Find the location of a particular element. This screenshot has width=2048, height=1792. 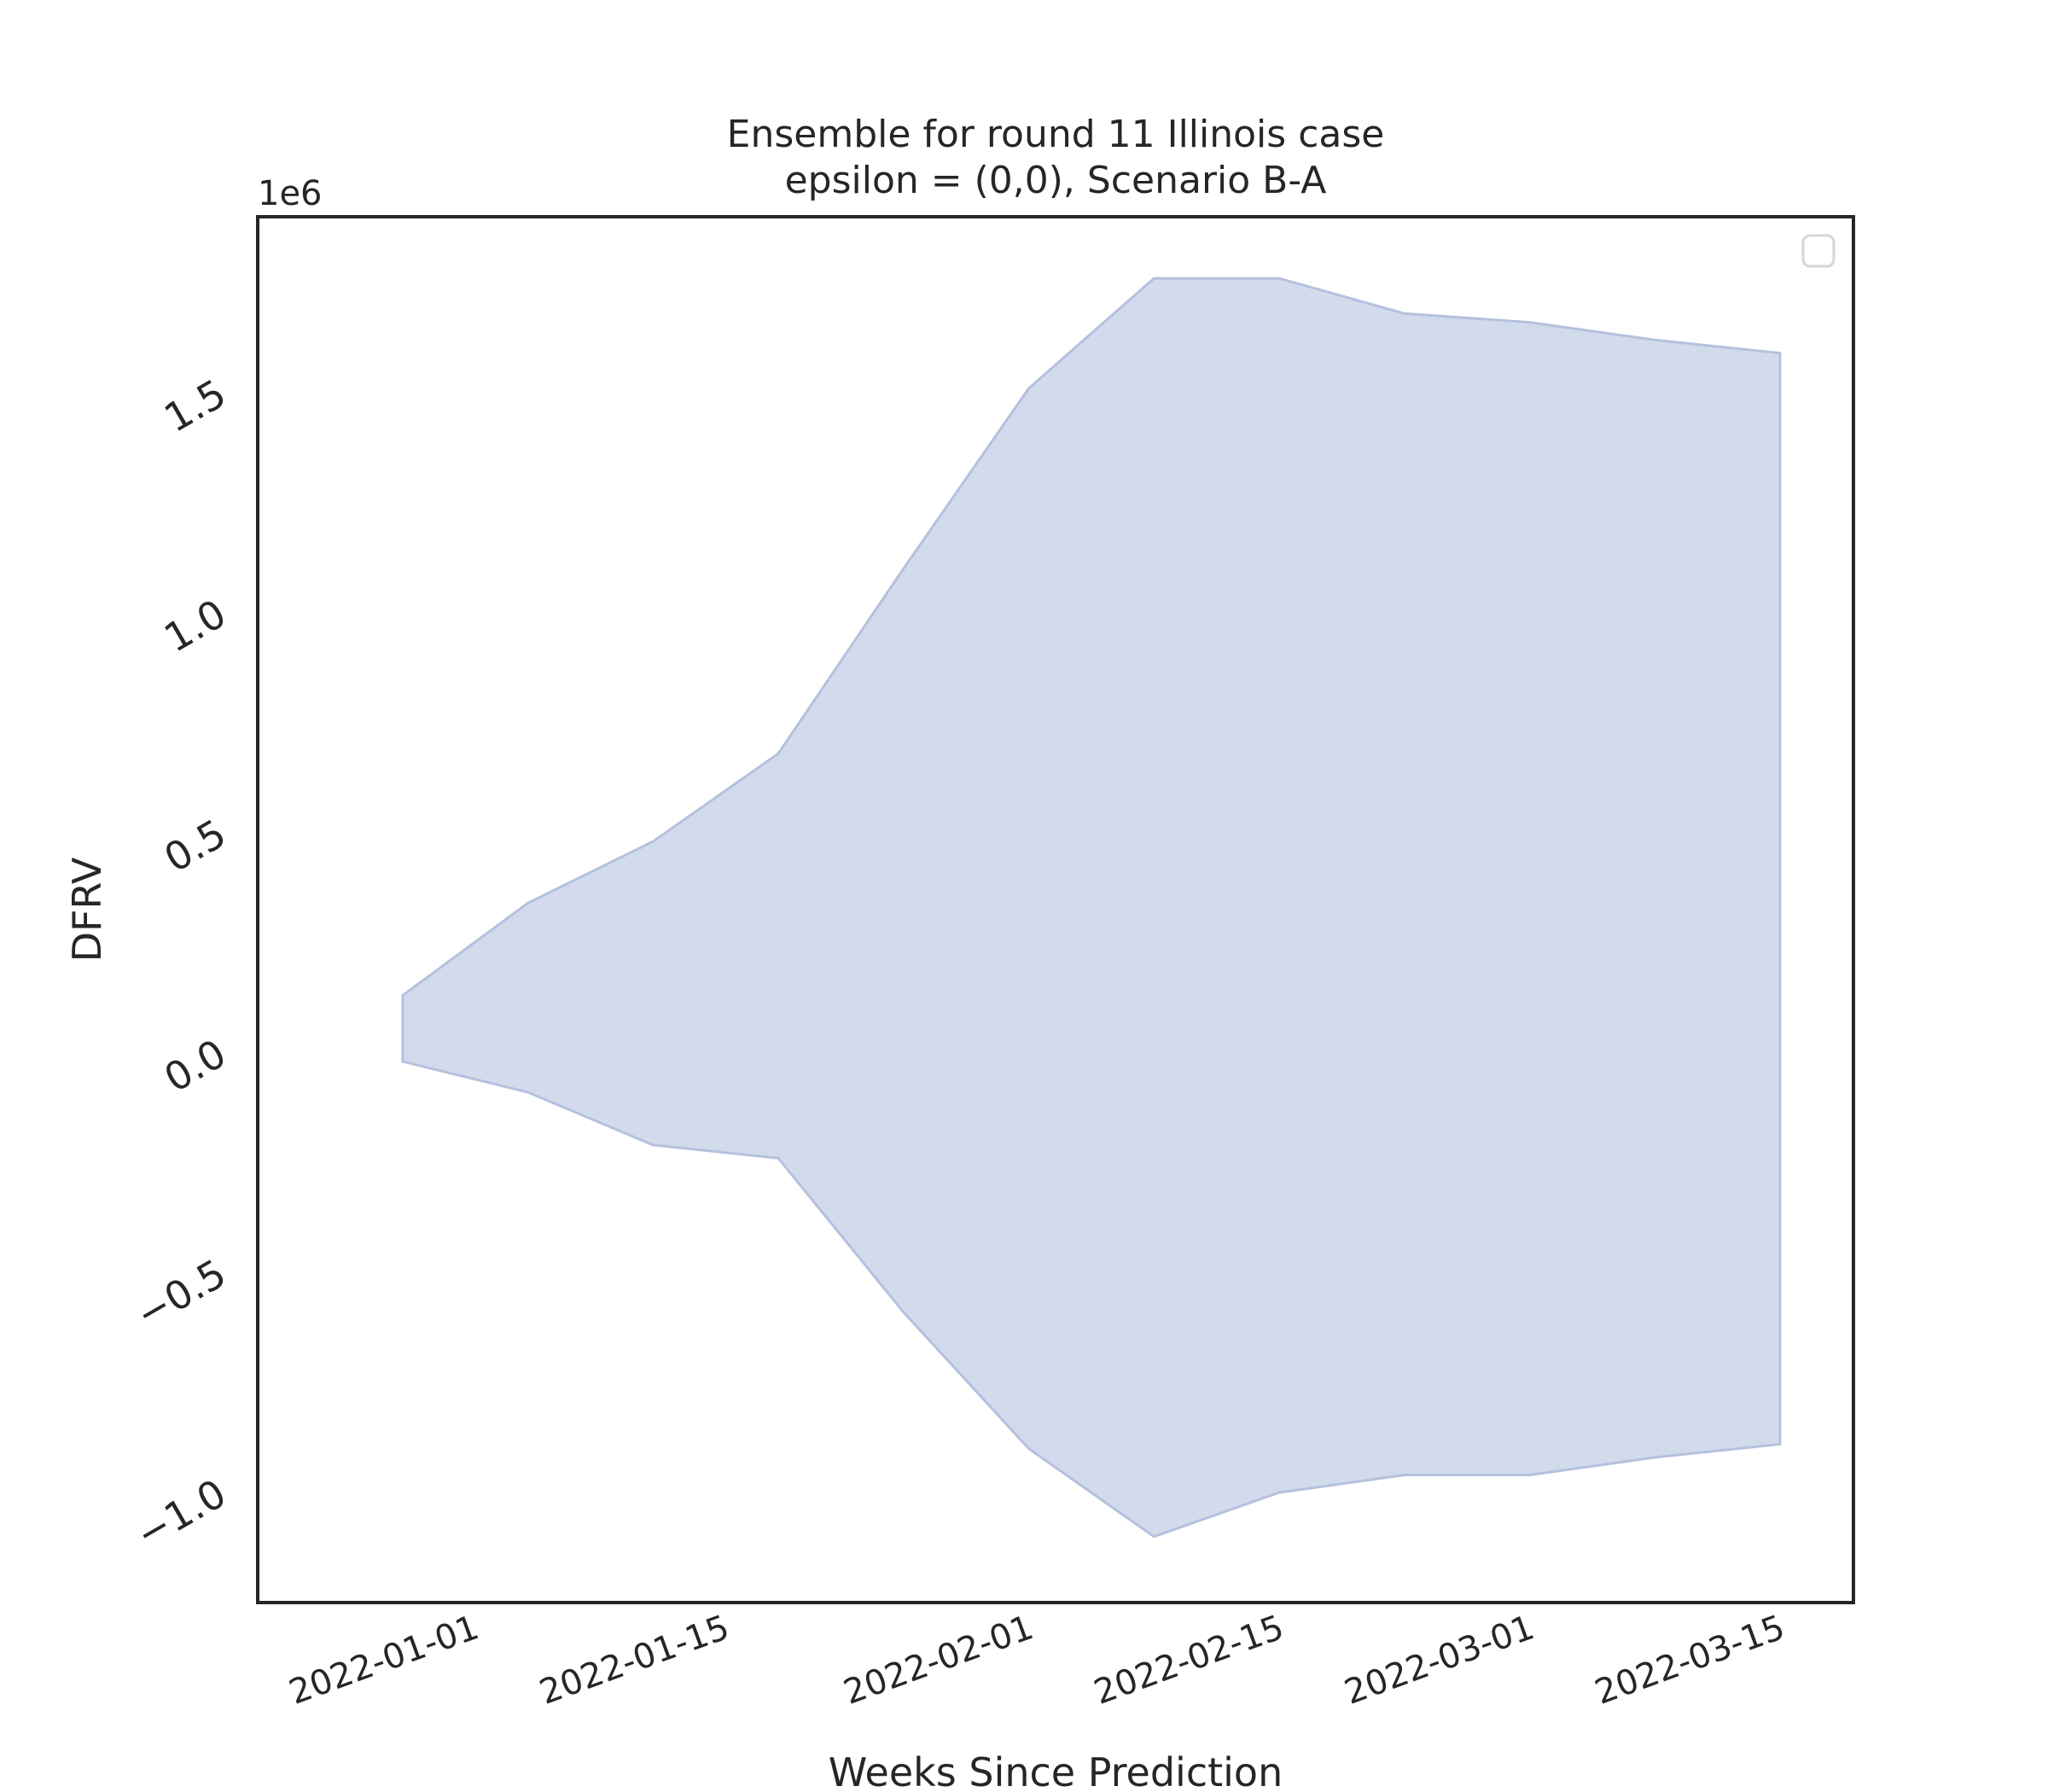

x-tick-label: 2022-03-15 is located at coordinates (1689, 1660).